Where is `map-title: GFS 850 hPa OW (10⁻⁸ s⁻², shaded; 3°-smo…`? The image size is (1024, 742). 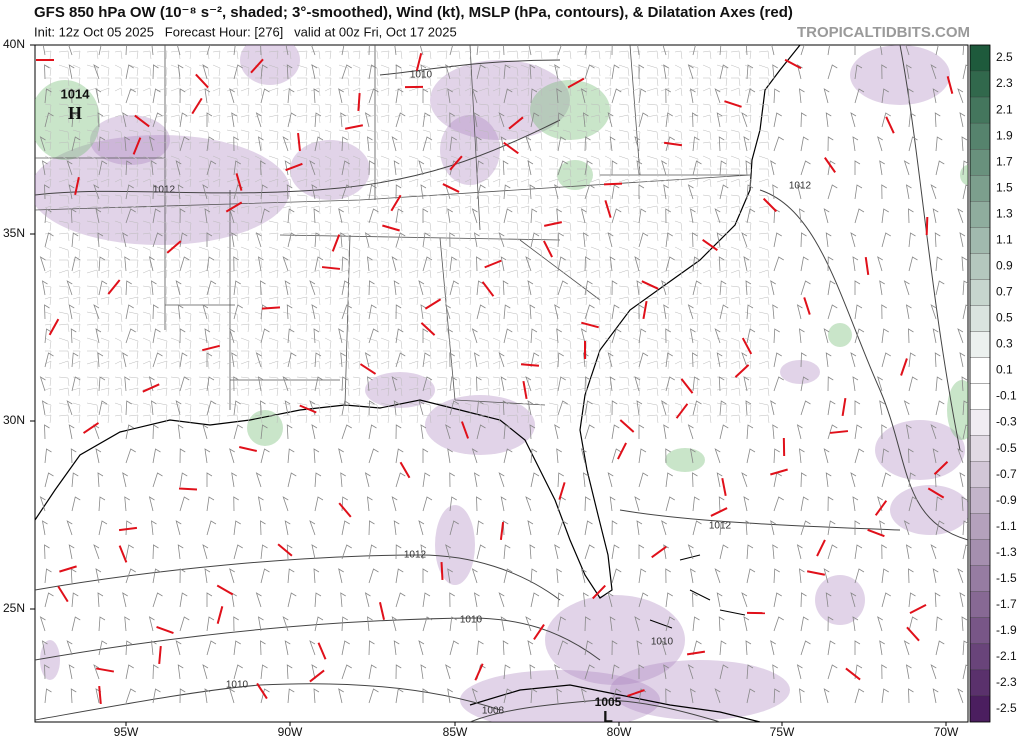
map-title: GFS 850 hPa OW (10⁻⁸ s⁻², shaded; 3°-smo… is located at coordinates (413, 12).